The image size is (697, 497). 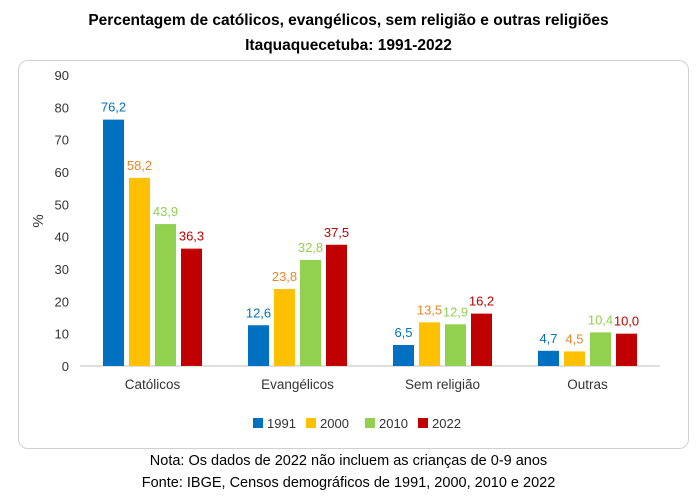 What do you see at coordinates (62, 107) in the screenshot?
I see `y-tick-label: 80` at bounding box center [62, 107].